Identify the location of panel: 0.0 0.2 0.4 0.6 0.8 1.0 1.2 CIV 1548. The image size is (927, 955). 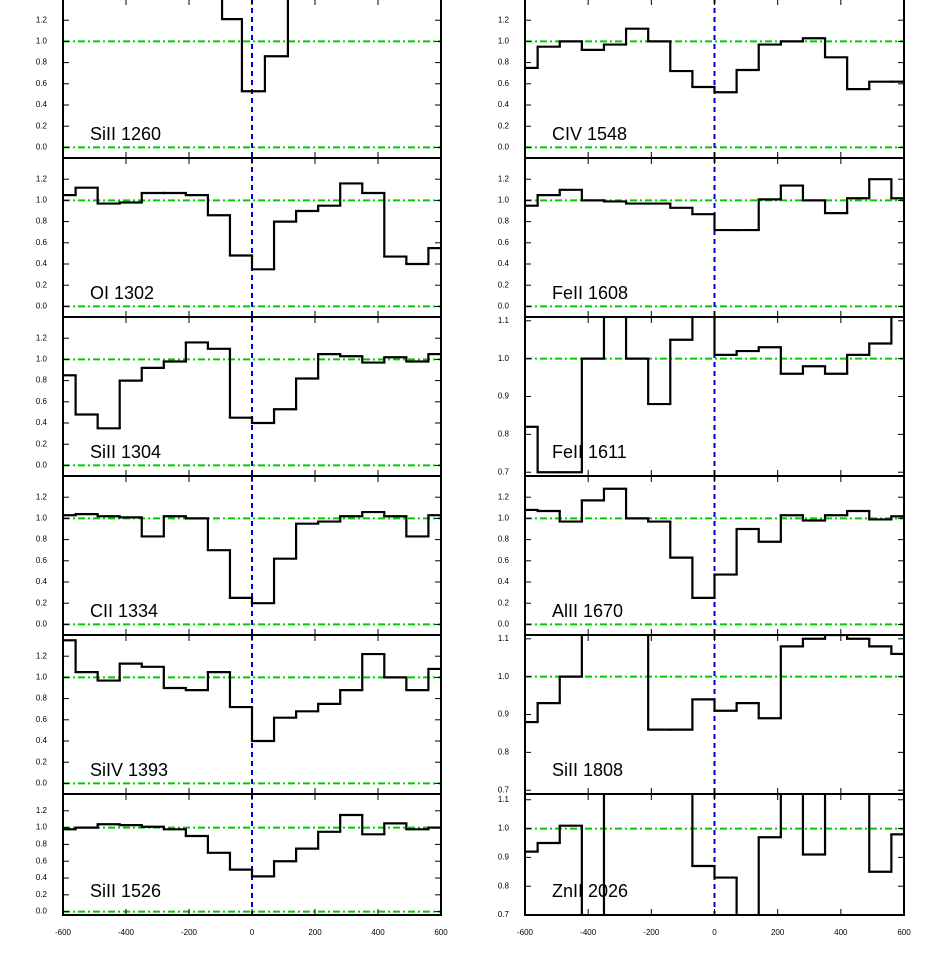
(701, 79).